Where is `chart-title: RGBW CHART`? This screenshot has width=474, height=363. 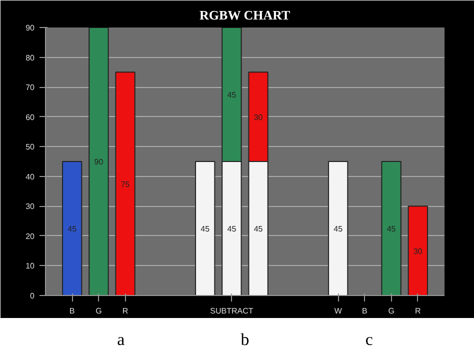
chart-title: RGBW CHART is located at coordinates (245, 15).